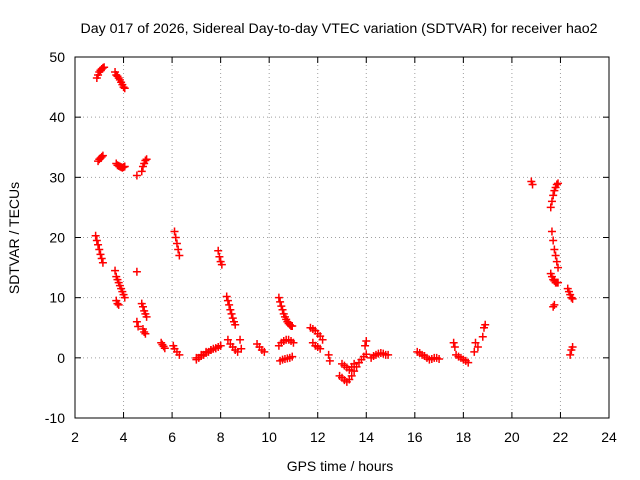  Describe the element at coordinates (269, 437) in the screenshot. I see `x-tick-label: 10` at that location.